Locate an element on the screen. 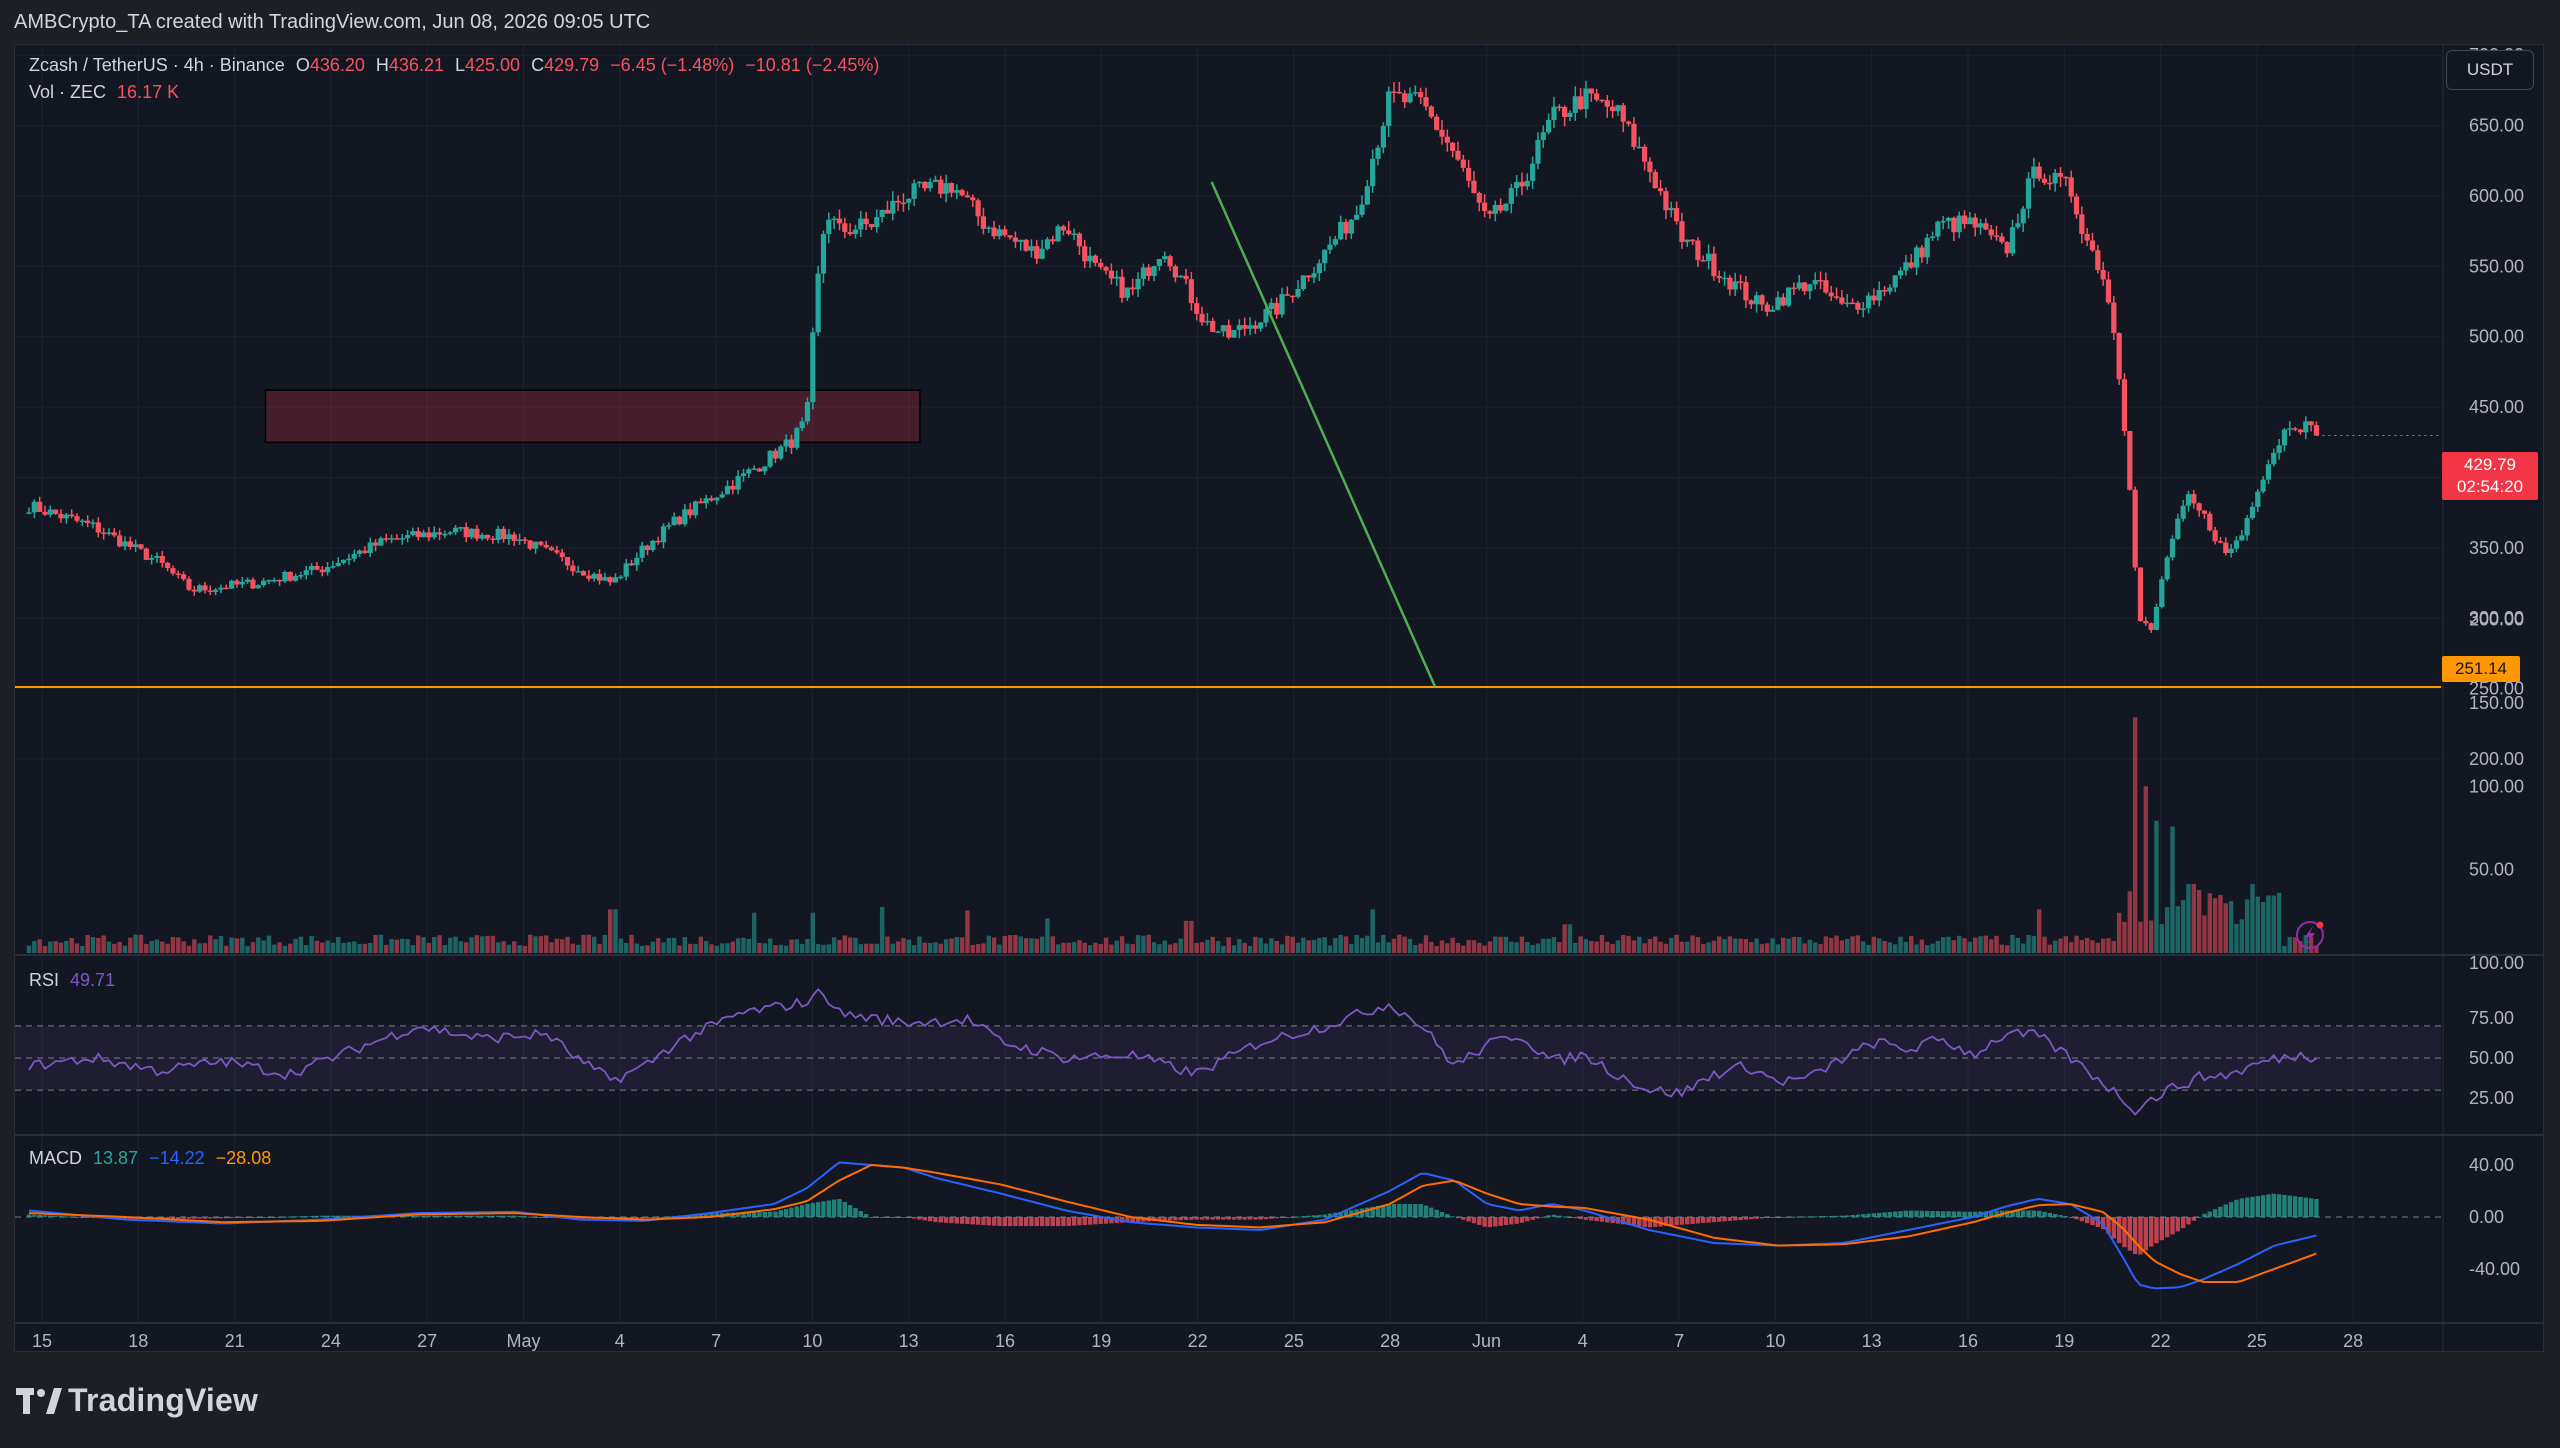 The width and height of the screenshot is (2560, 1448). time-tick-label: 15 is located at coordinates (42, 1341).